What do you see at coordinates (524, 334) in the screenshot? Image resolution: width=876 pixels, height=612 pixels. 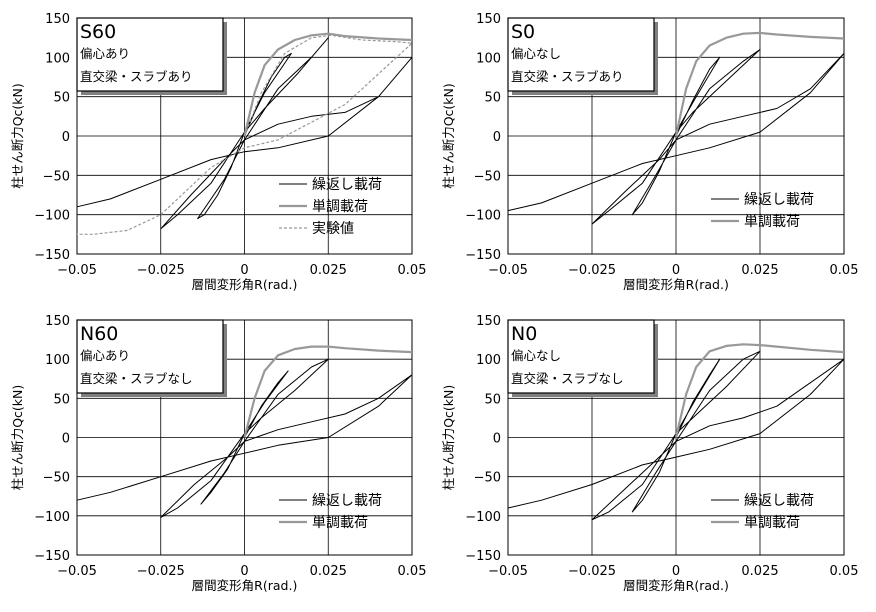 I see `panel-id: N0` at bounding box center [524, 334].